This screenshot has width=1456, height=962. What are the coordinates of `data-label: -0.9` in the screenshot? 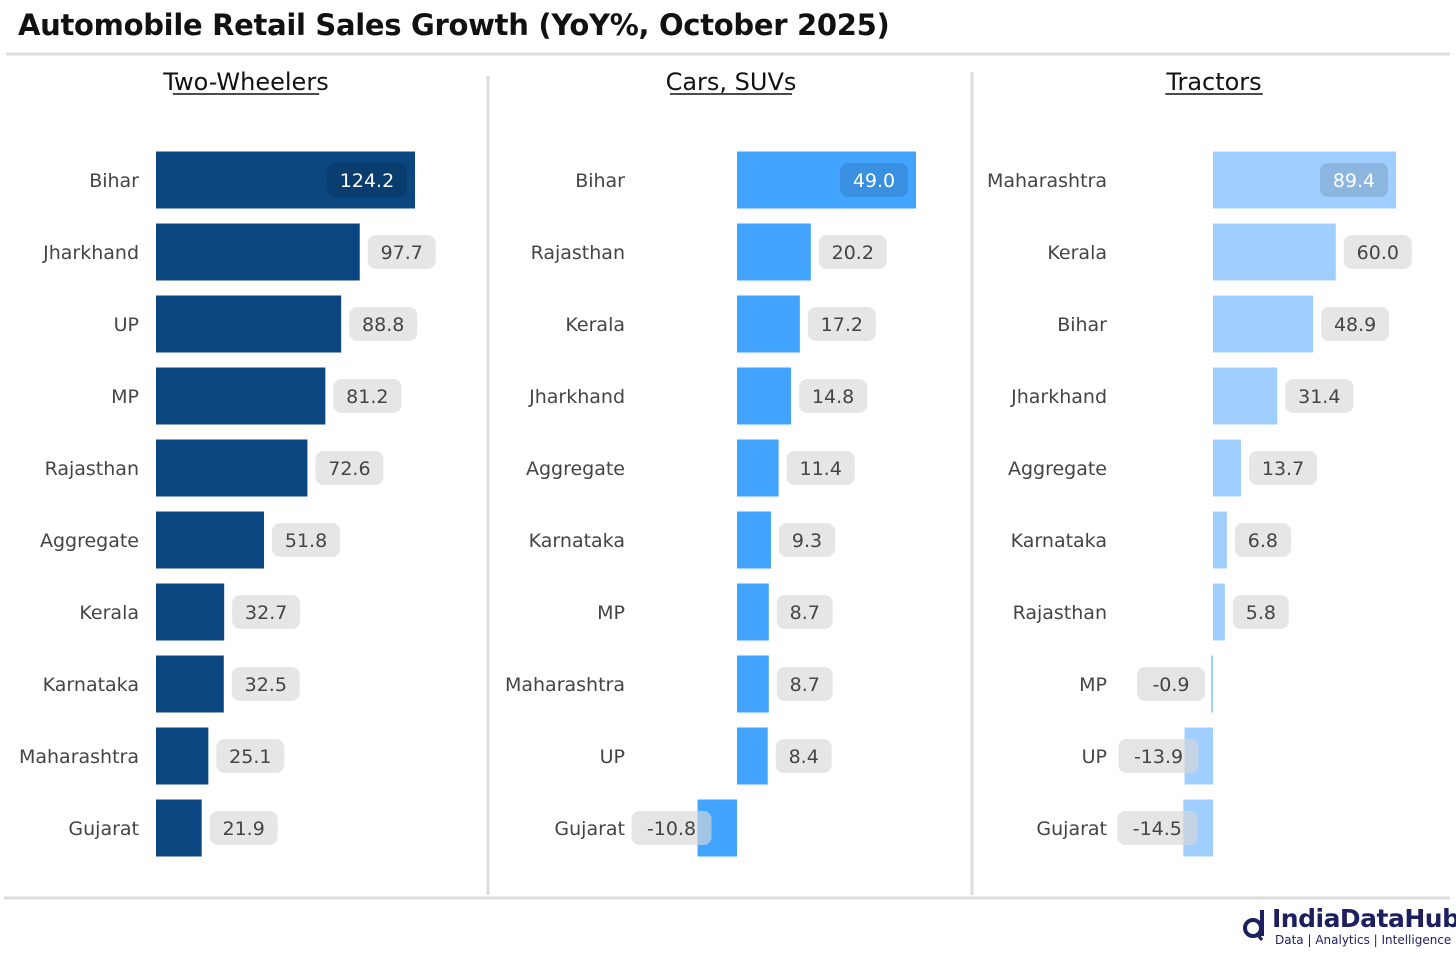 It's located at (1170, 685).